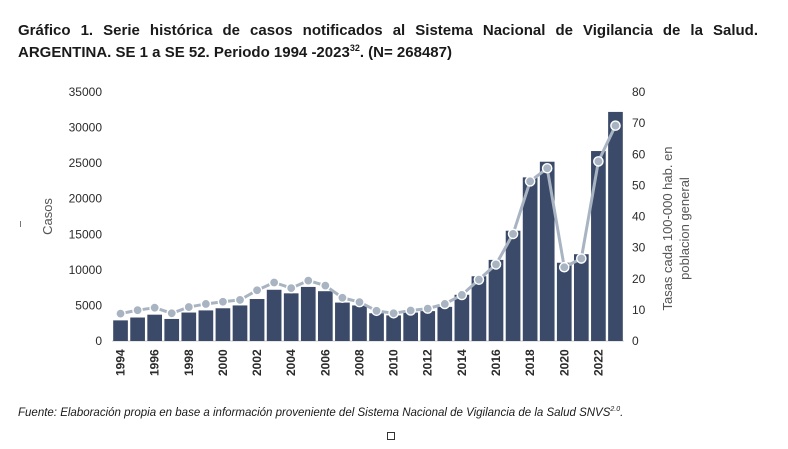 This screenshot has height=449, width=788. I want to click on bar-2011, so click(411, 326).